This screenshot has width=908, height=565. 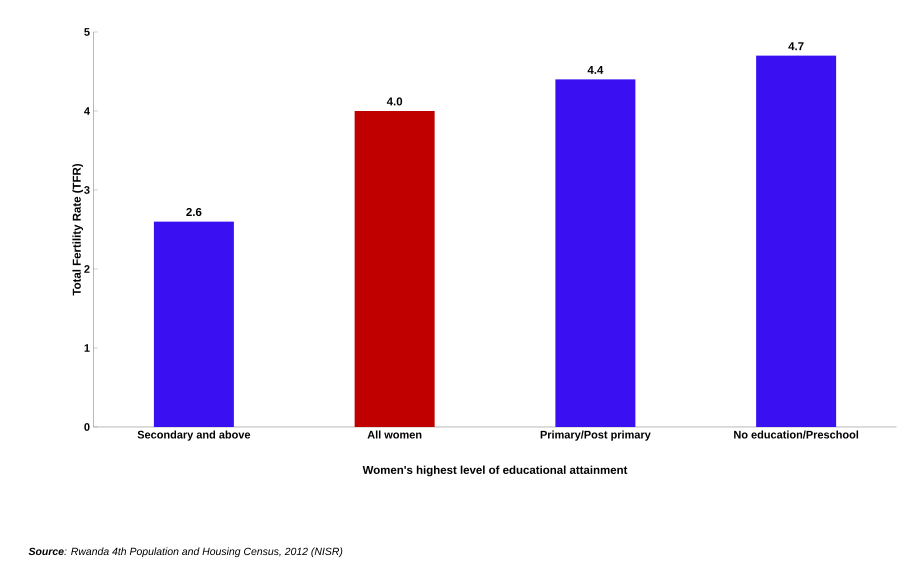 What do you see at coordinates (78, 230) in the screenshot?
I see `y-axis-title: Total Fertility Rate (TFR)` at bounding box center [78, 230].